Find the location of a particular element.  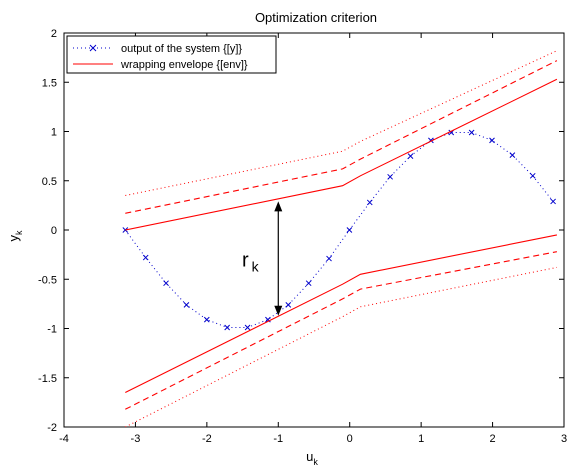

y-tick-label: -2 is located at coordinates (52, 428).